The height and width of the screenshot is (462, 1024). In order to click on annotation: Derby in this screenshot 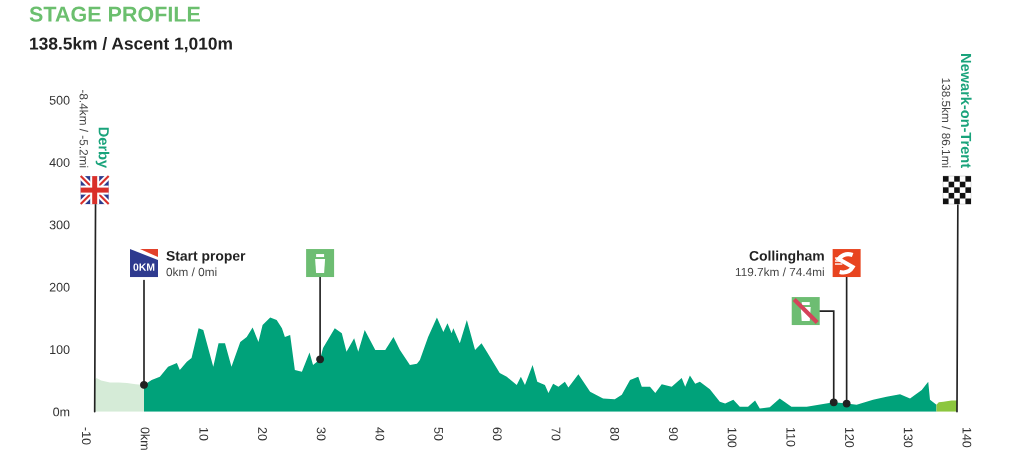, I will do `click(102, 148)`.